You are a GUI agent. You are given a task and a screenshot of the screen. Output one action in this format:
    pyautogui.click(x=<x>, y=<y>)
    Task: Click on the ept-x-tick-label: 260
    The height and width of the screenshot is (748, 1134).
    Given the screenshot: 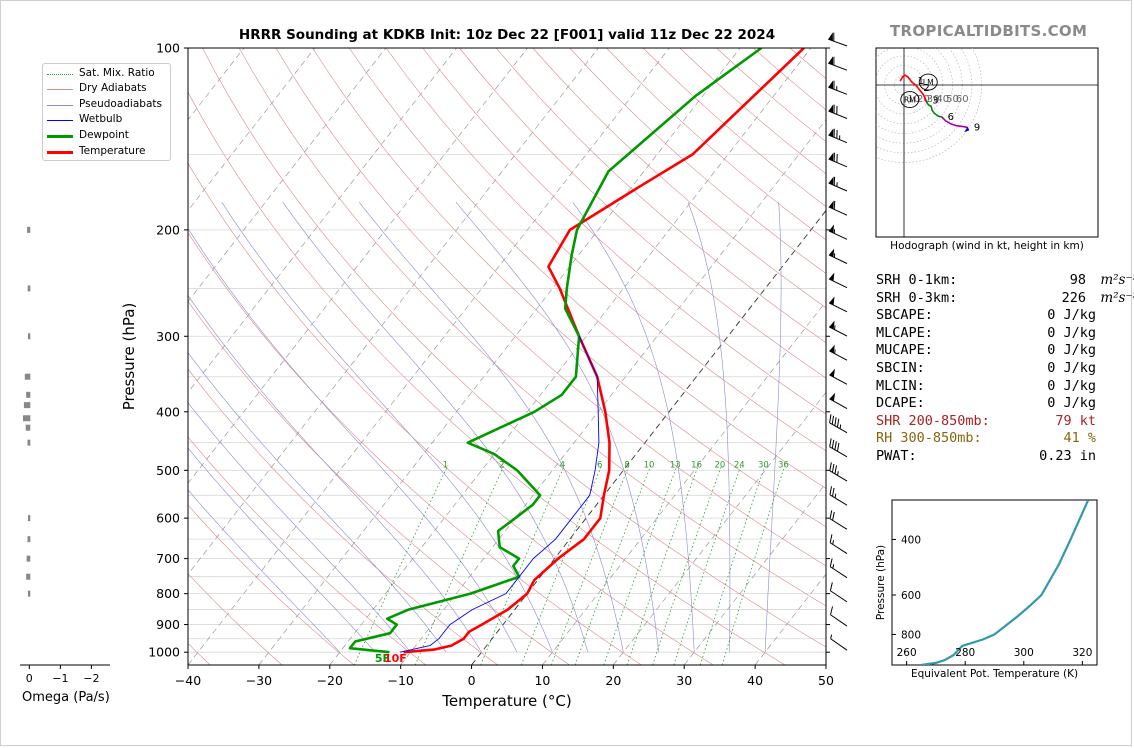 What is the action you would take?
    pyautogui.click(x=907, y=653)
    